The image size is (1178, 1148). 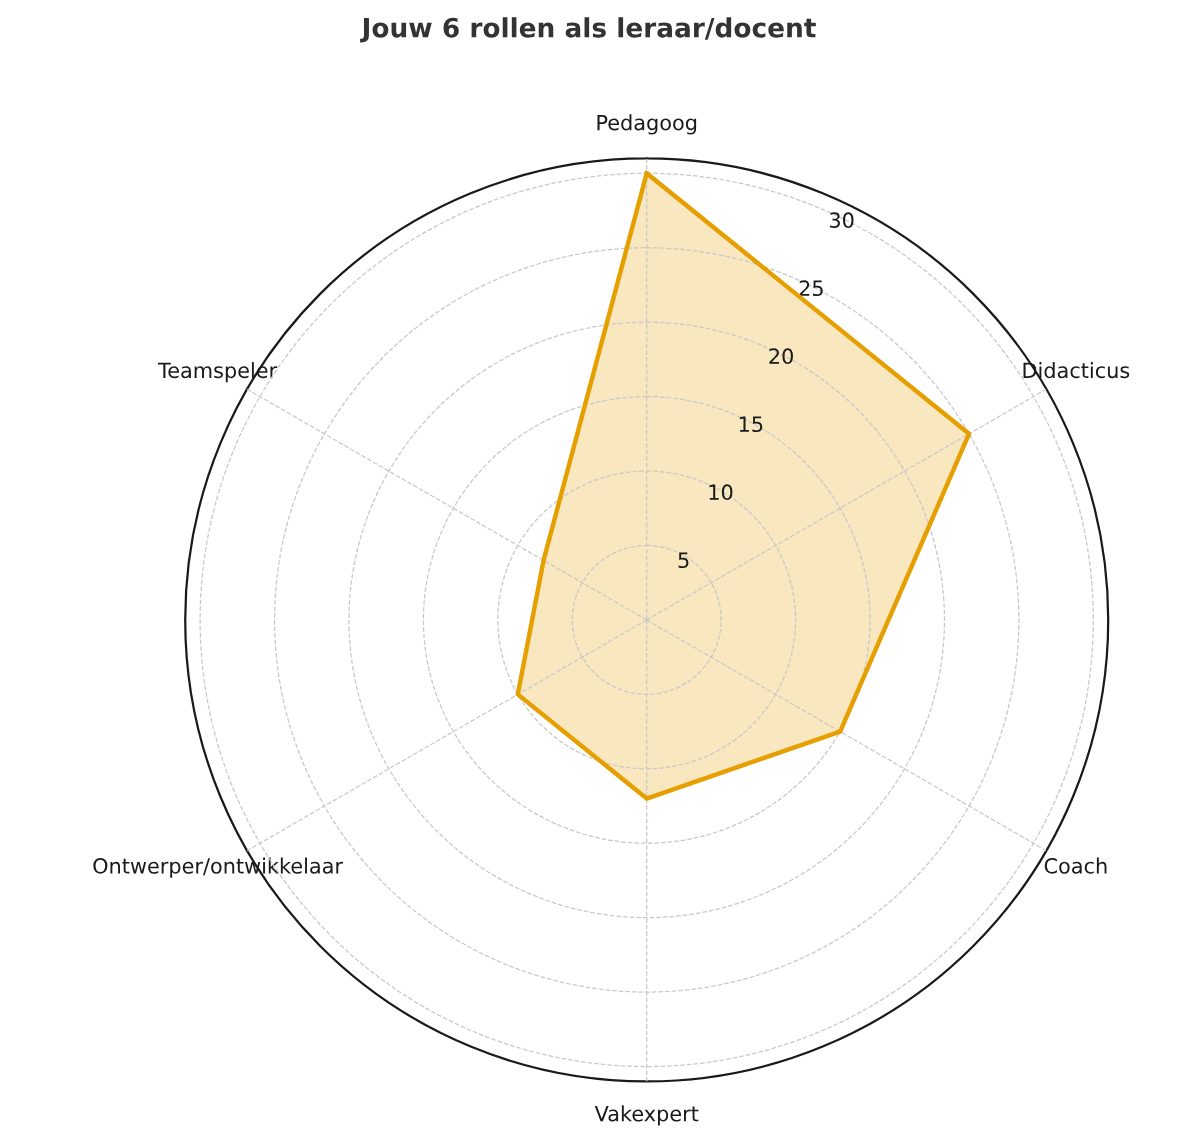 I want to click on spoke-label: Coach, so click(x=1075, y=865).